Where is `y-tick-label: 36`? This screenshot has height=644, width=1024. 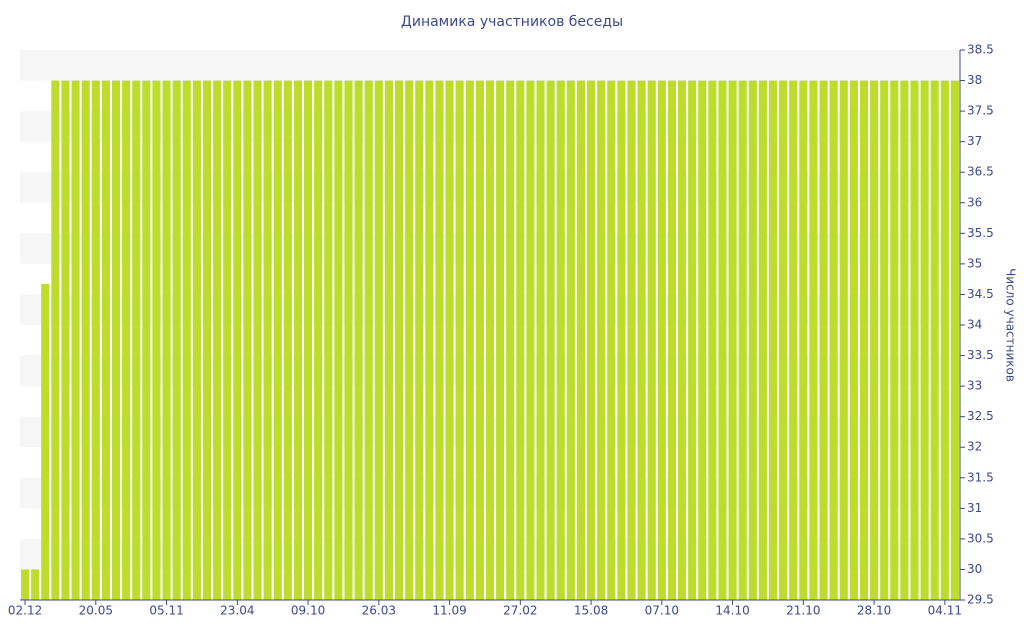 y-tick-label: 36 is located at coordinates (974, 202).